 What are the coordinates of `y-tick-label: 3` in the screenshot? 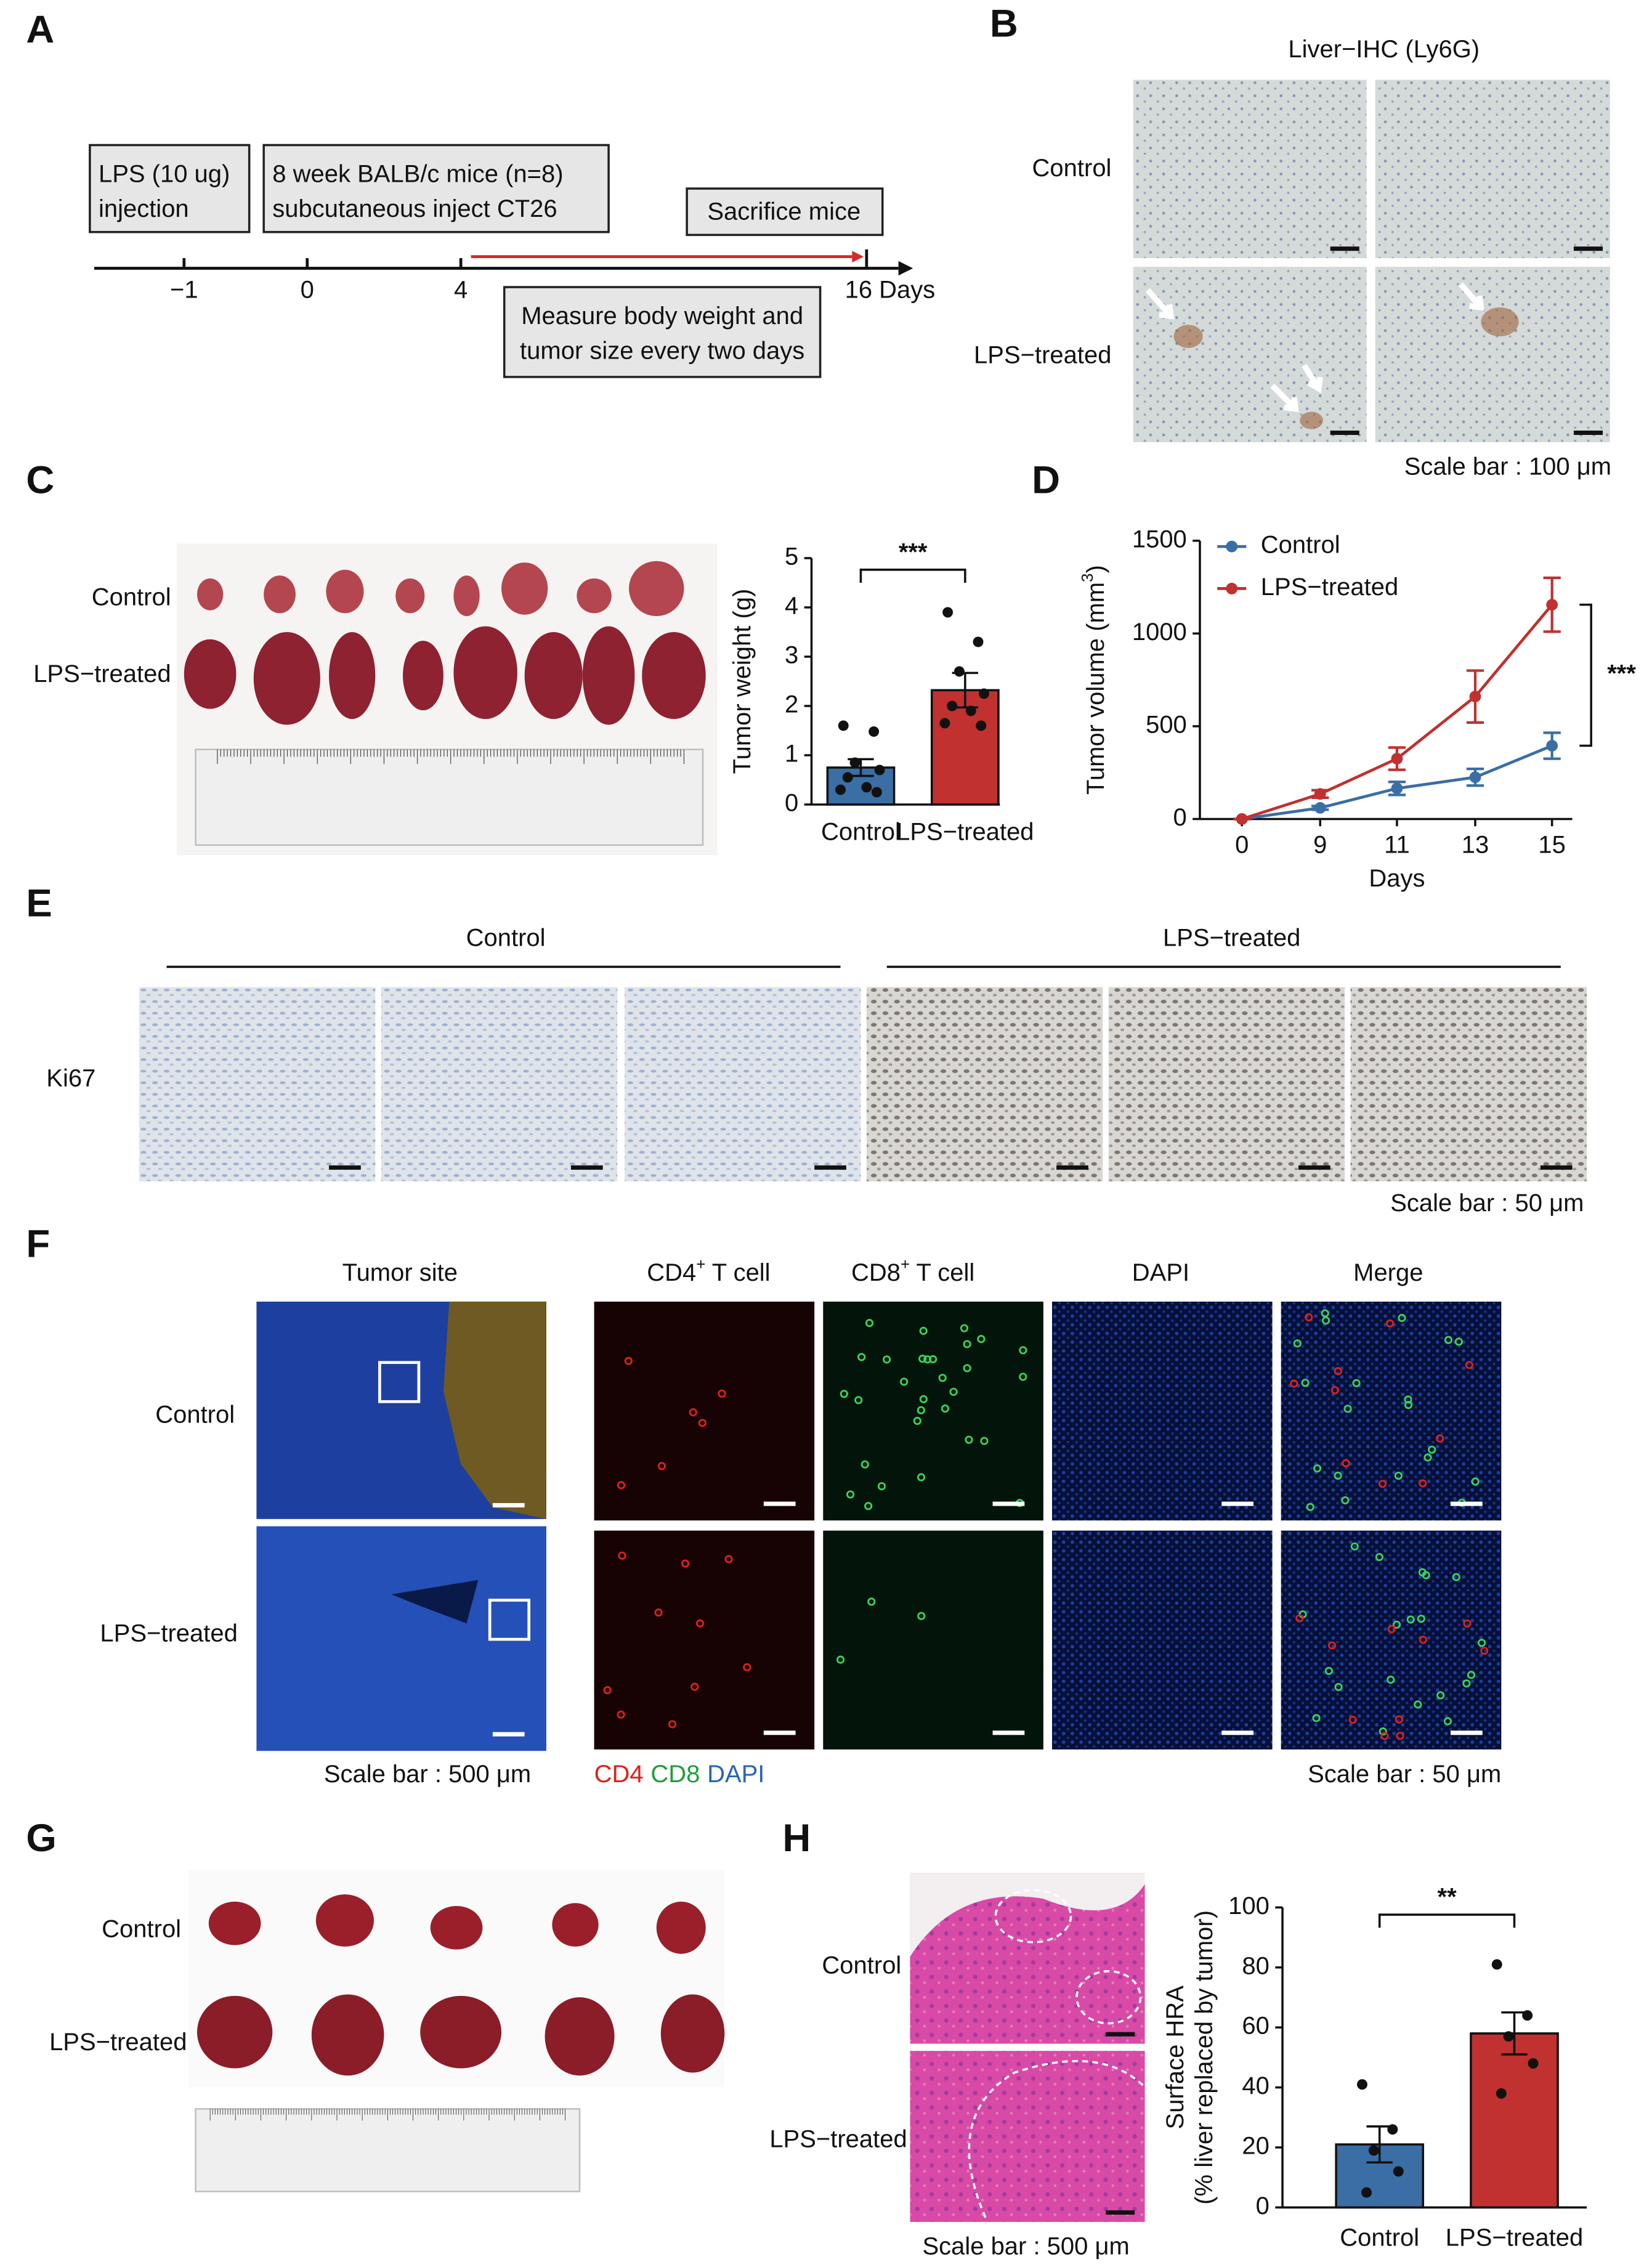 It's located at (791, 655).